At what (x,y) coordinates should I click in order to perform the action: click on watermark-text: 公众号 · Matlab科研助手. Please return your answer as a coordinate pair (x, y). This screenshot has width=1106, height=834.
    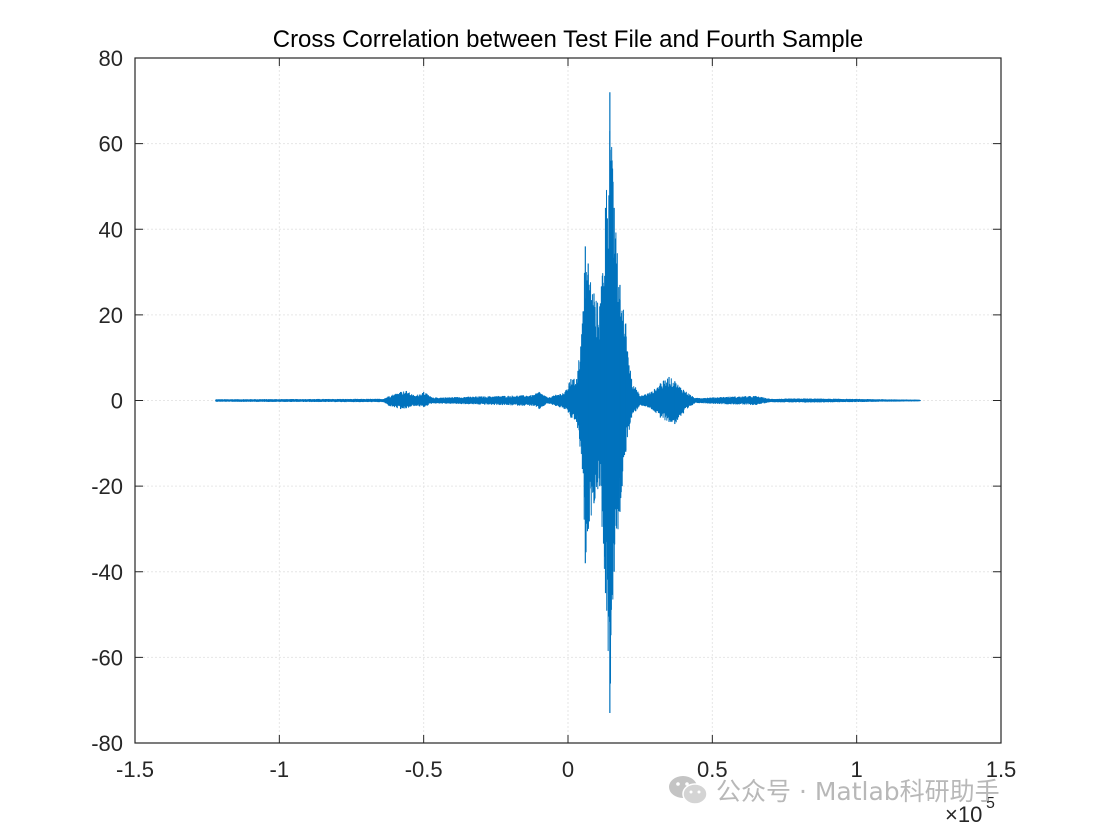
    Looking at the image, I should click on (858, 791).